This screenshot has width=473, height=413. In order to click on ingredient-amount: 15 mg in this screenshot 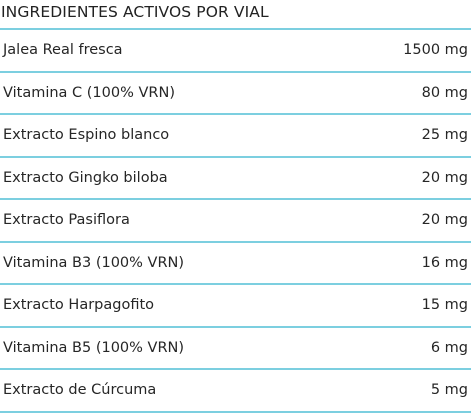, I will do `click(444, 305)`.